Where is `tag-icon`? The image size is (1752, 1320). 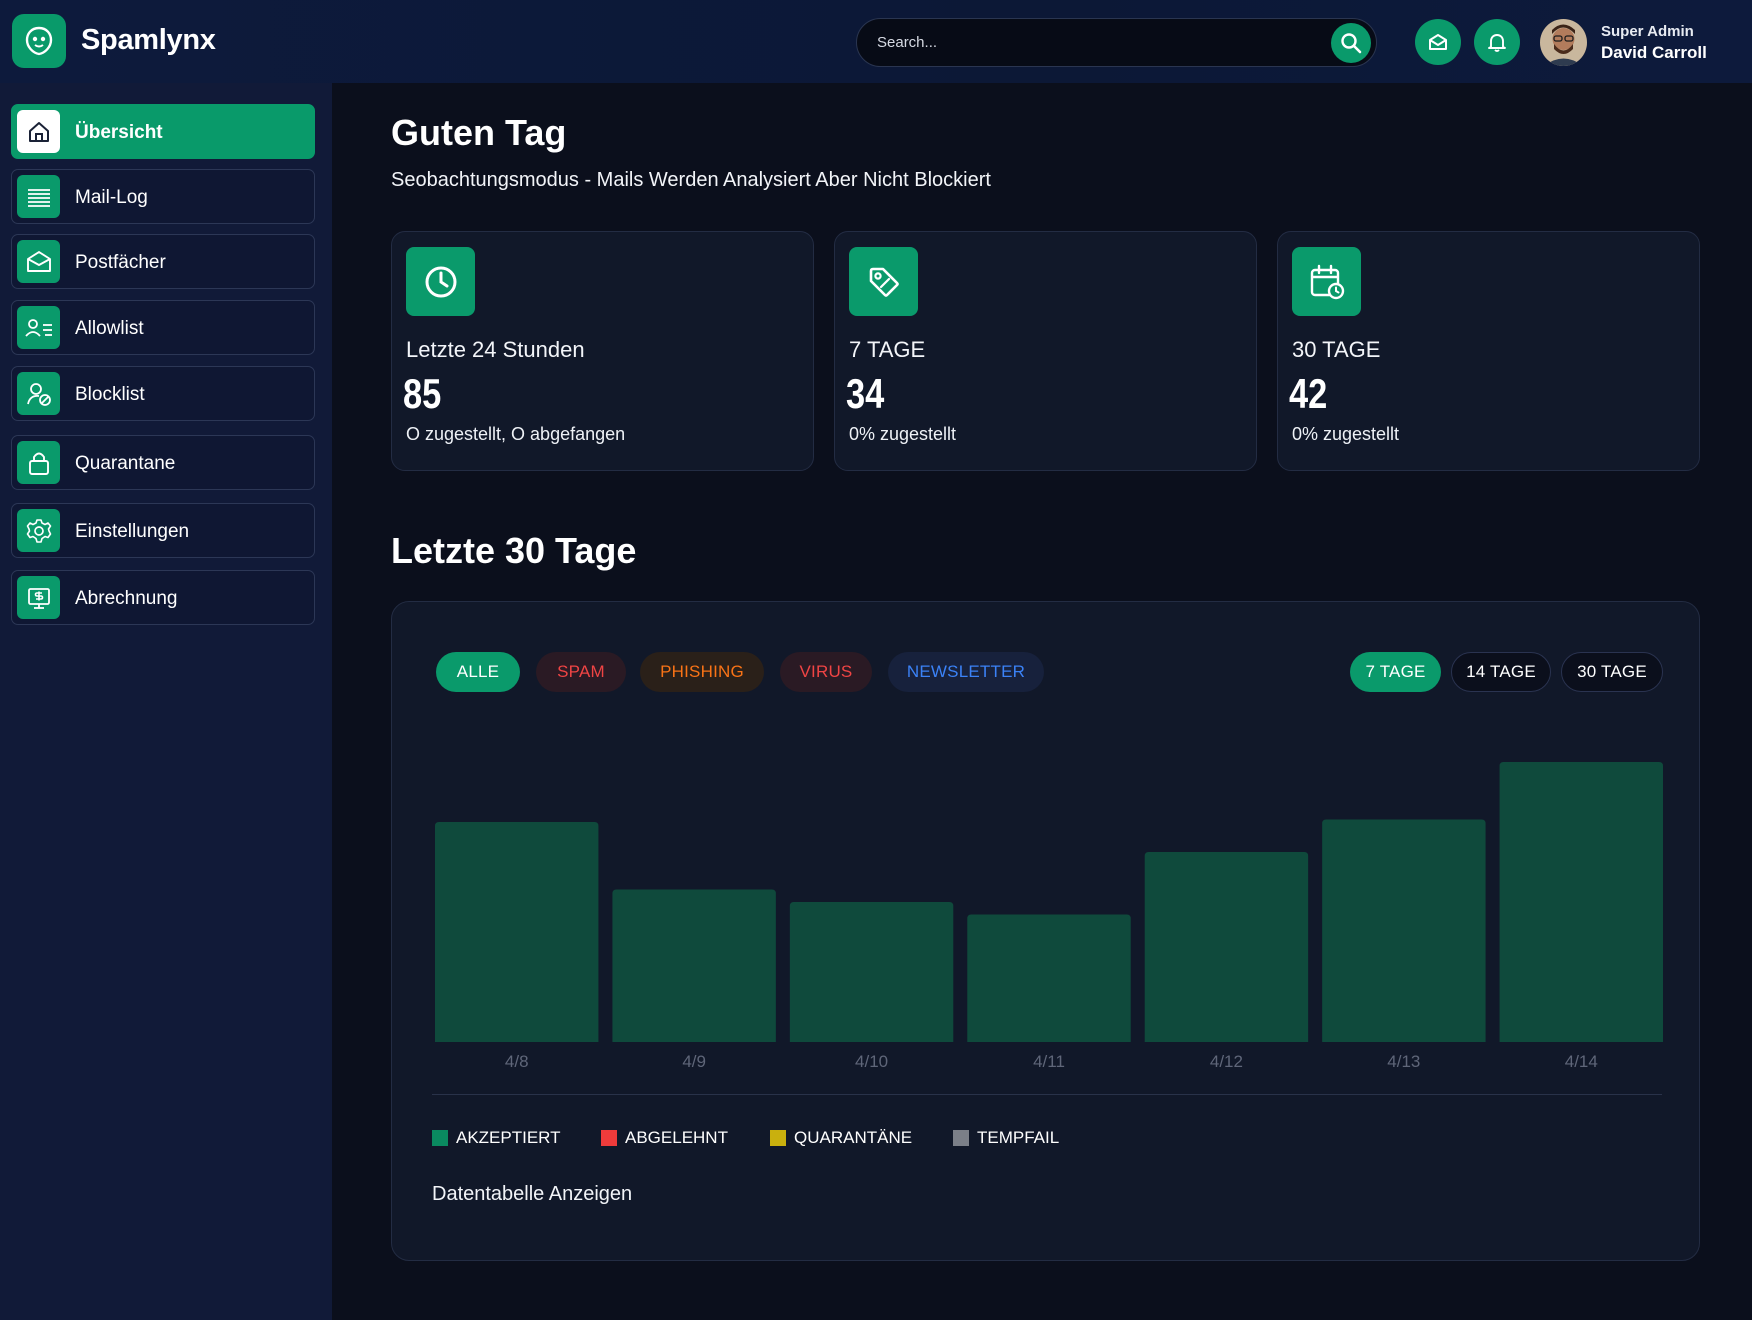 tag-icon is located at coordinates (883, 281).